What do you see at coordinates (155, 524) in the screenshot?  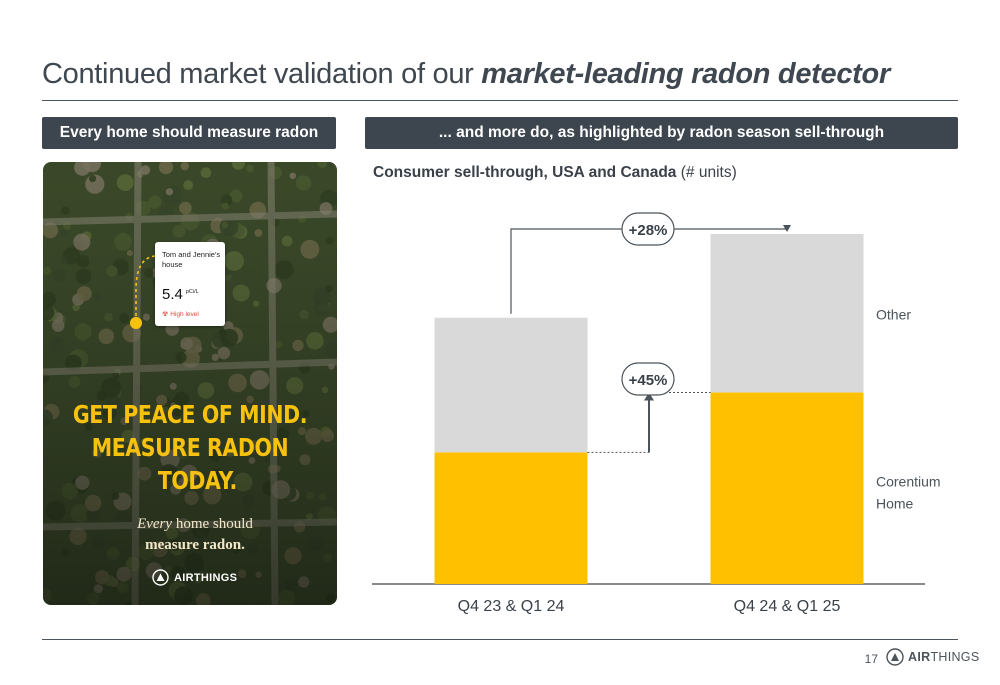 I see `tagline-italic: Every` at bounding box center [155, 524].